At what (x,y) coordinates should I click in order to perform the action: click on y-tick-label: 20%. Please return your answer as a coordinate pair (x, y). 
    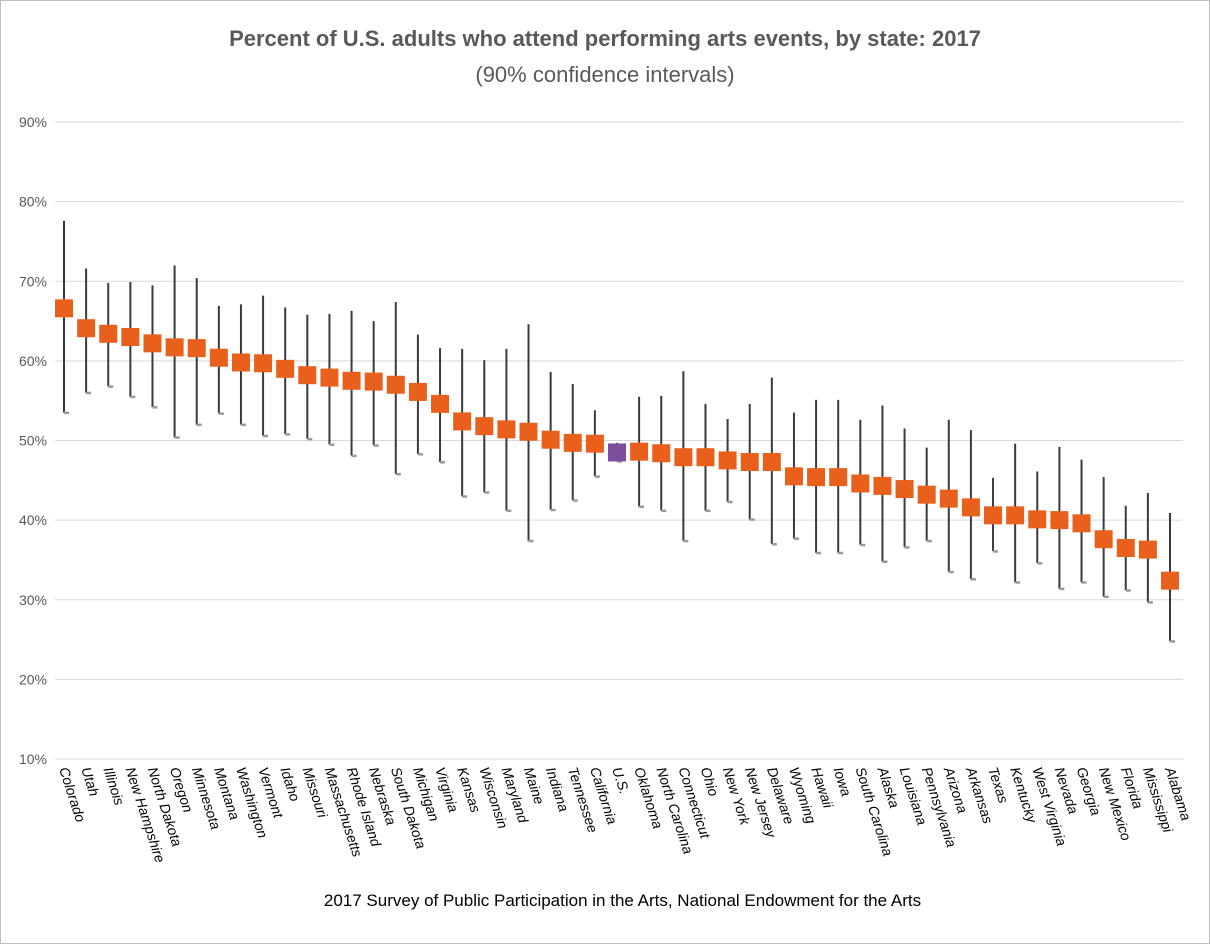
    Looking at the image, I should click on (33, 679).